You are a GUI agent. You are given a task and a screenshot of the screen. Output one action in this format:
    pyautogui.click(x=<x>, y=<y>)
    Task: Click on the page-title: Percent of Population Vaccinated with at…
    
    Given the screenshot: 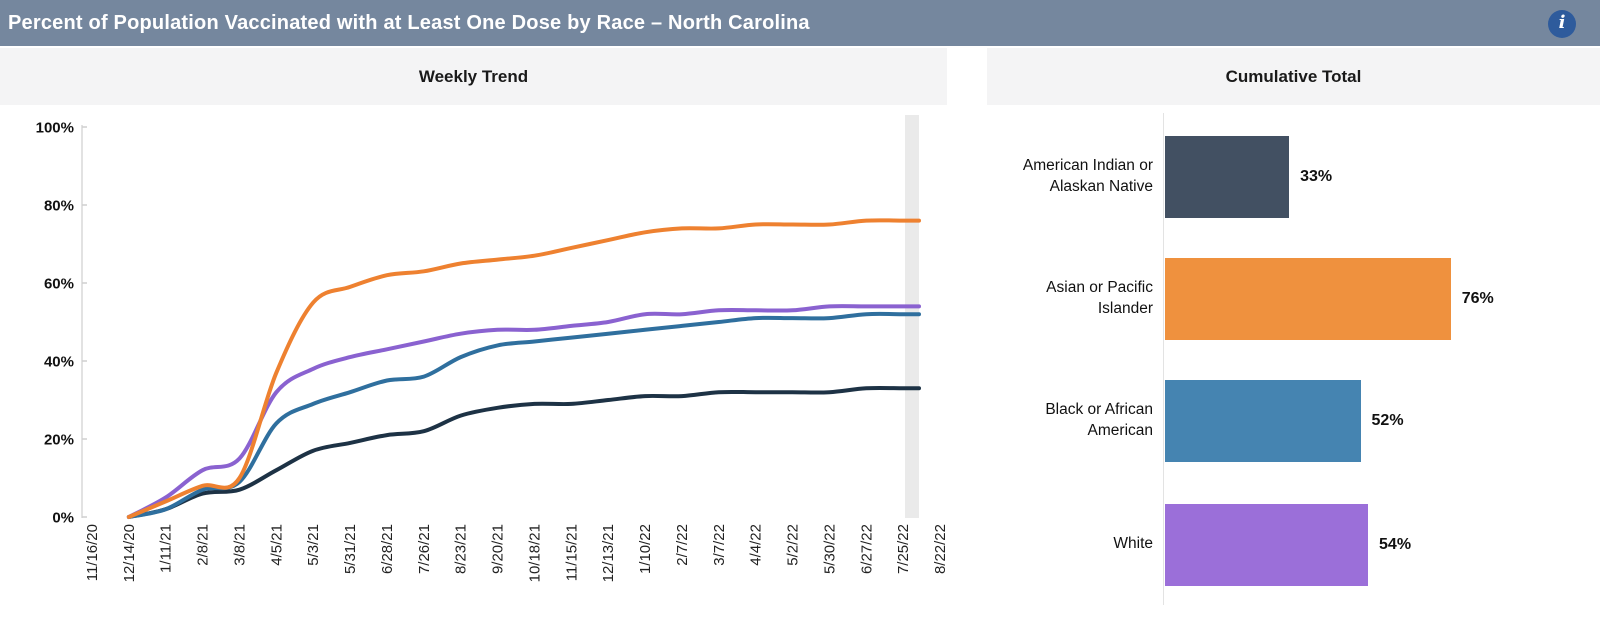 What is the action you would take?
    pyautogui.click(x=409, y=22)
    